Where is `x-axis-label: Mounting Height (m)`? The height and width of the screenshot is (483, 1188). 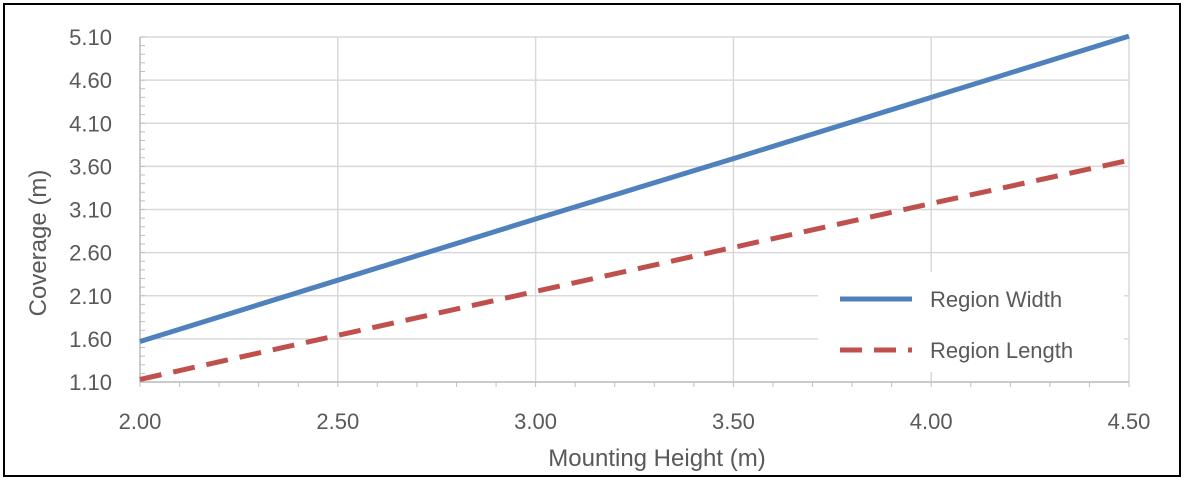 x-axis-label: Mounting Height (m) is located at coordinates (656, 458).